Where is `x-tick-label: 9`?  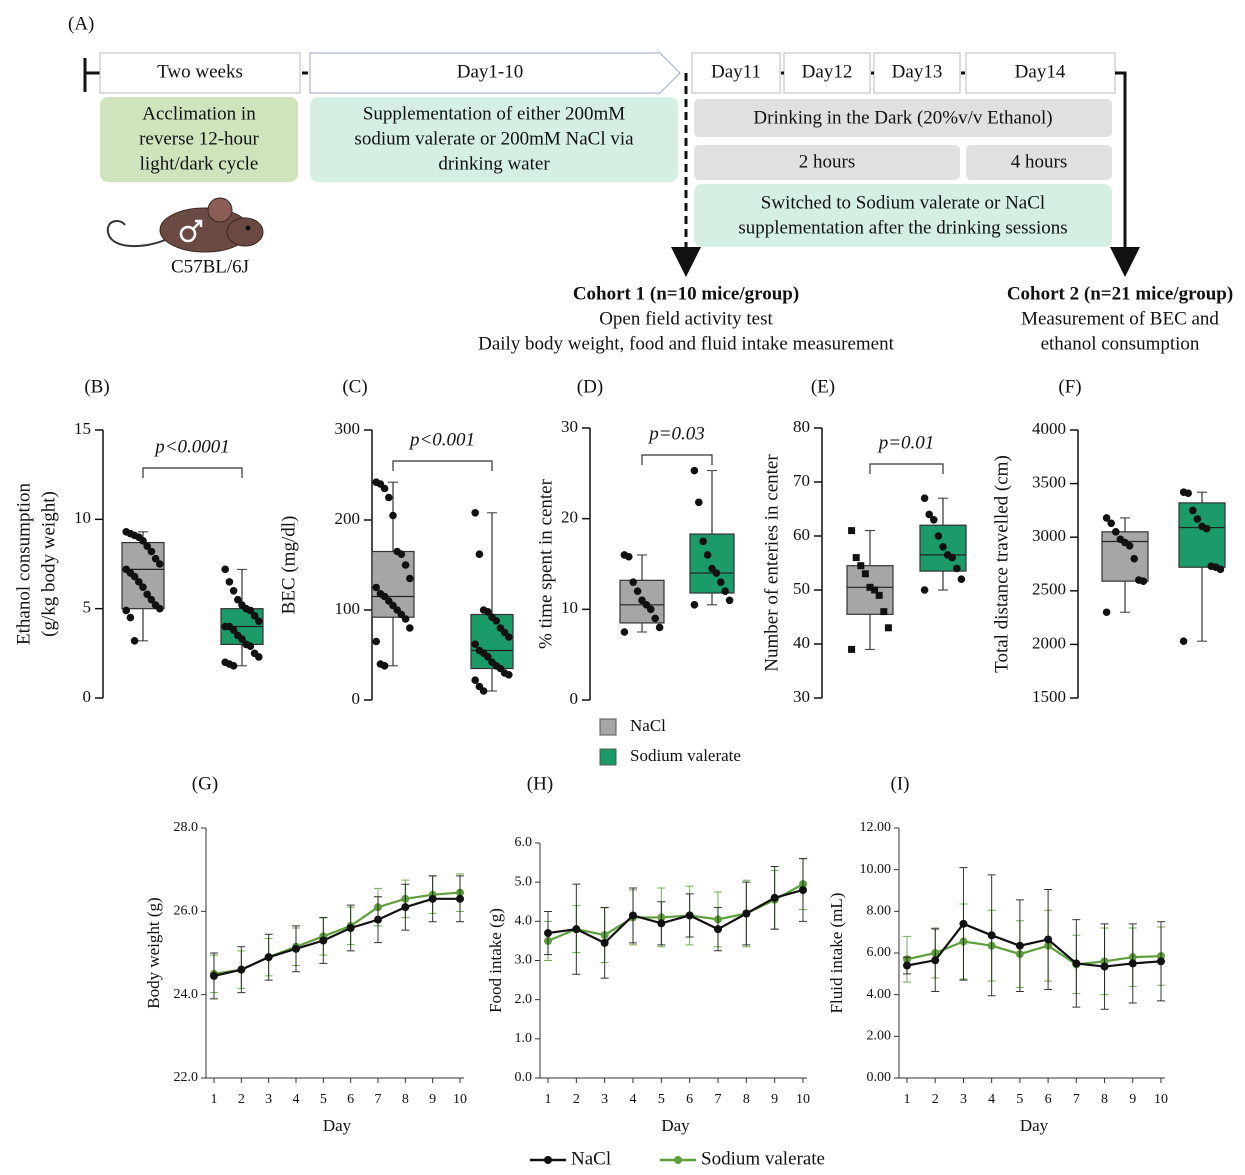 x-tick-label: 9 is located at coordinates (1132, 1099).